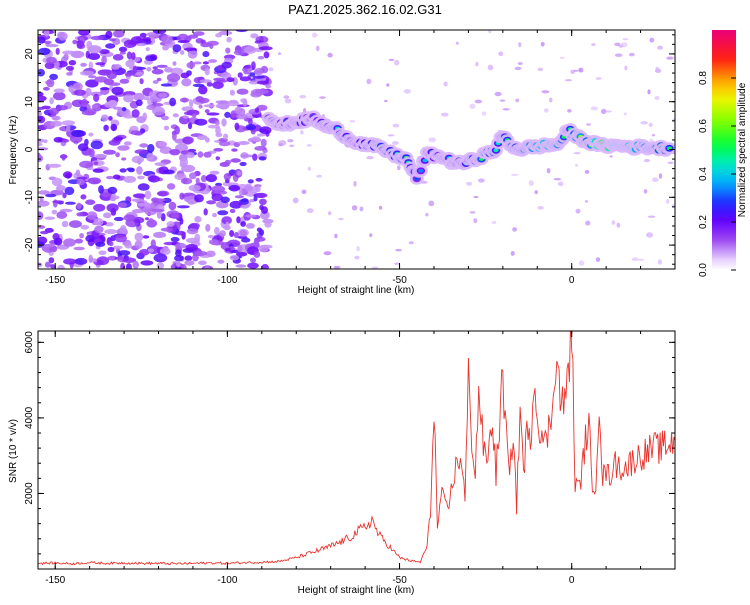  What do you see at coordinates (572, 280) in the screenshot?
I see `x-tick-label: 0` at bounding box center [572, 280].